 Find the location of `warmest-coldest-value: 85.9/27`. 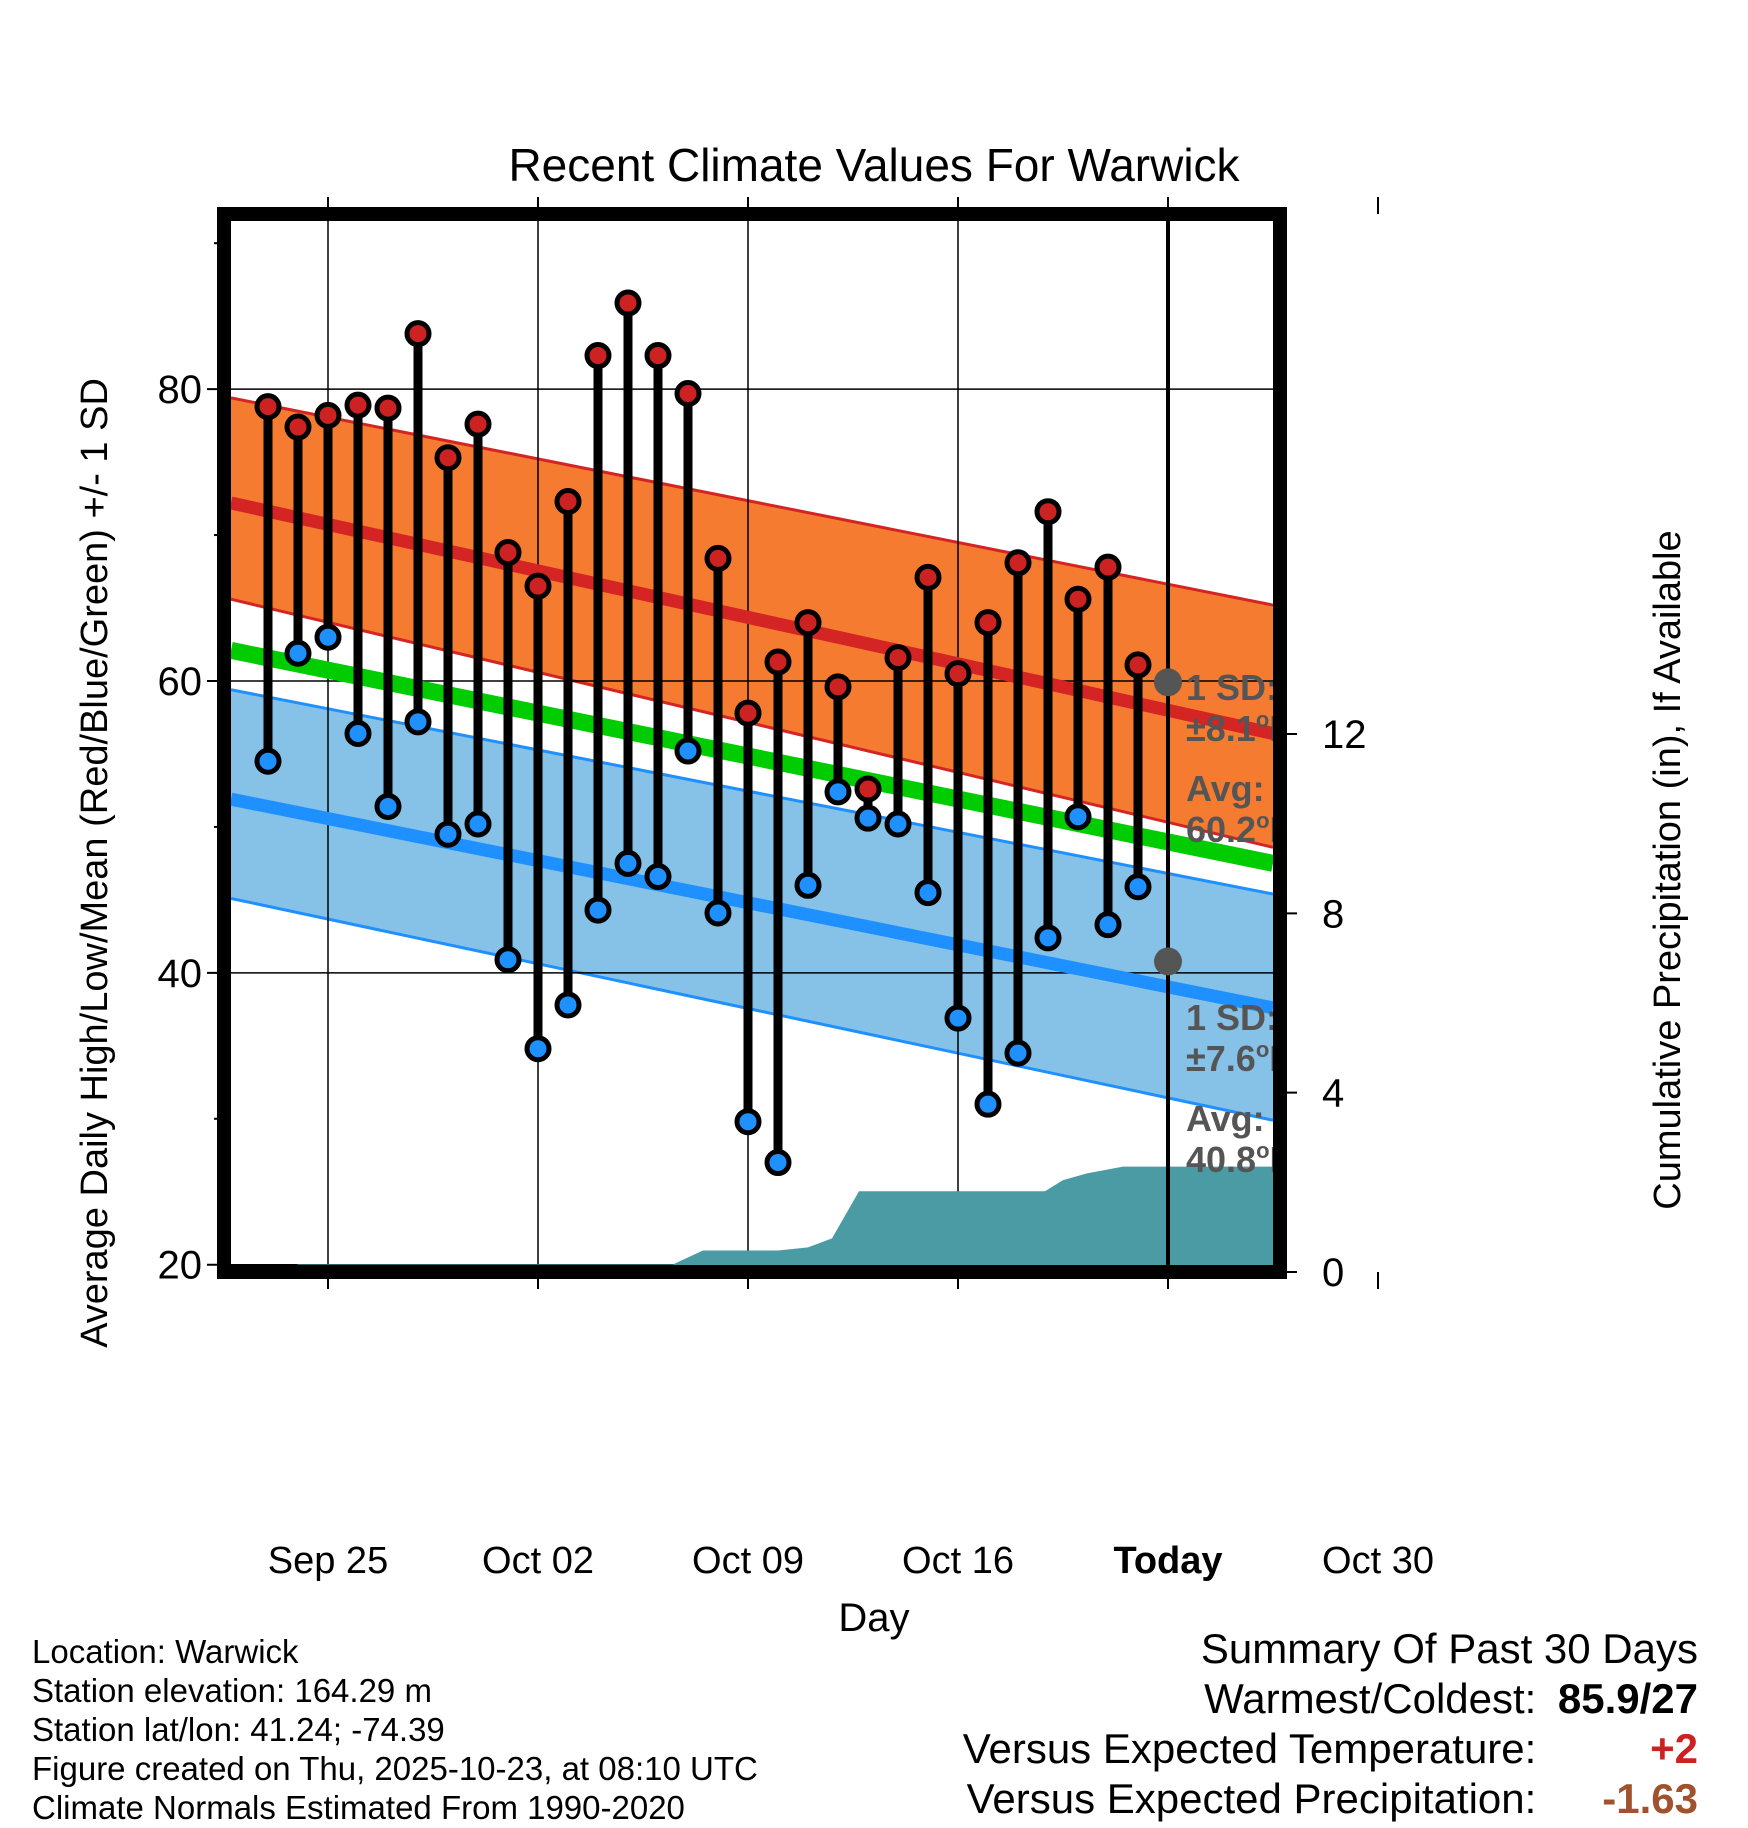

warmest-coldest-value: 85.9/27 is located at coordinates (1627, 1698).